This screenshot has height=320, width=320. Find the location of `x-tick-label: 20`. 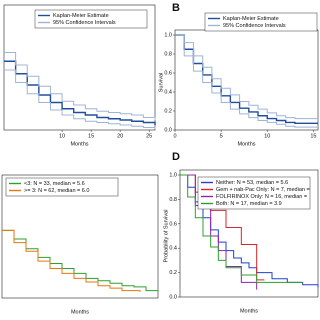

x-tick-label: 20 is located at coordinates (120, 136).